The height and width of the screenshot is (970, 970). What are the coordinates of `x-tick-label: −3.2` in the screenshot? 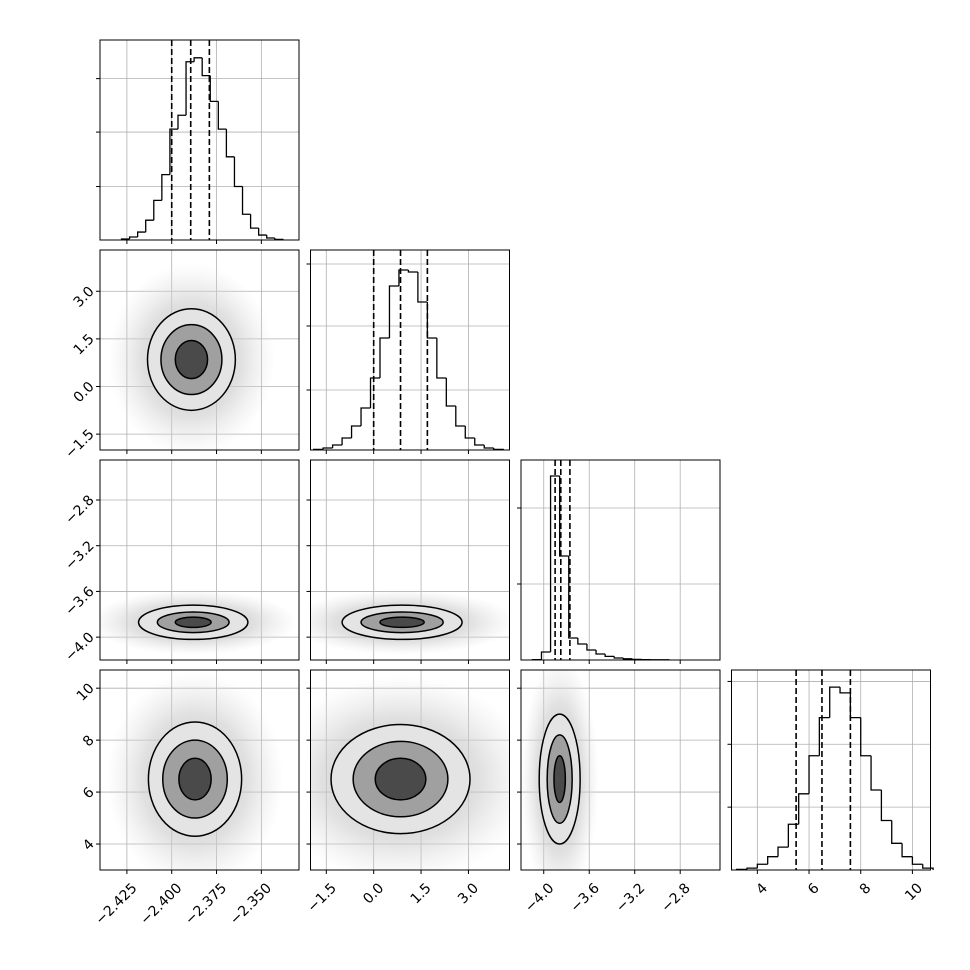 It's located at (630, 897).